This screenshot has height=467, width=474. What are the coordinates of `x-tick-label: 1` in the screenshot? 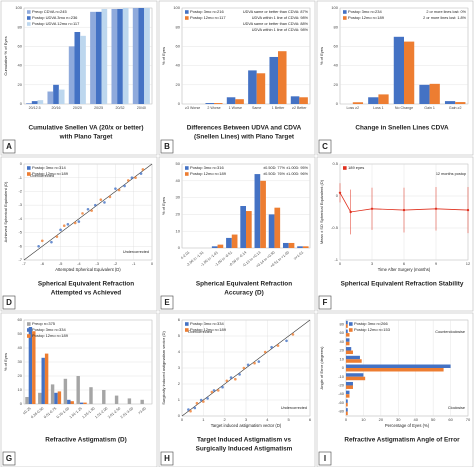 It's located at (203, 419).